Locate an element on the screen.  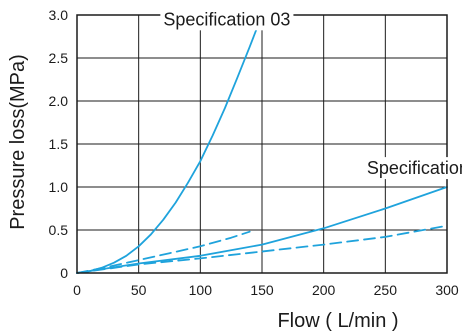
annotation-2: Specification 06 is located at coordinates (414, 168).